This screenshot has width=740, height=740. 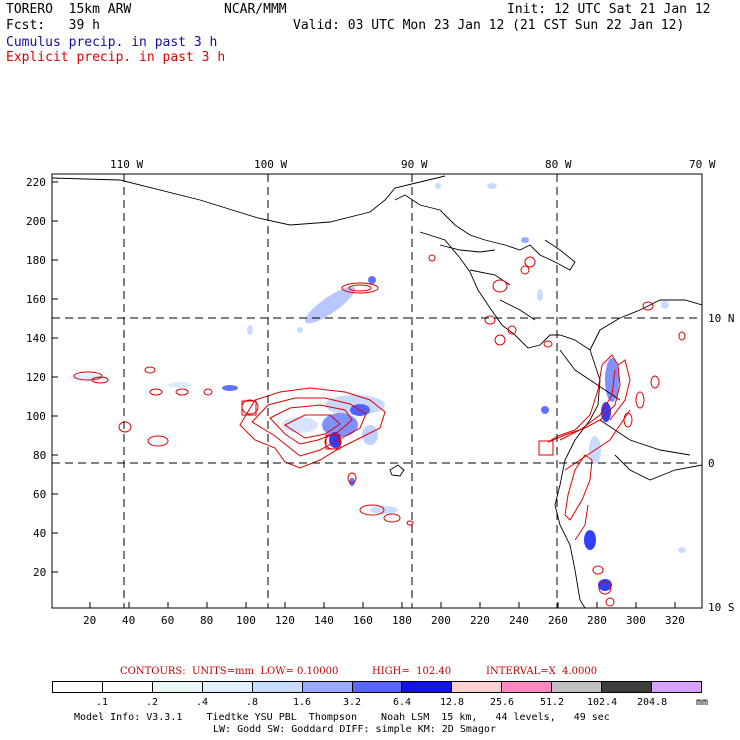 What do you see at coordinates (324, 620) in the screenshot?
I see `x-tick-label: 140` at bounding box center [324, 620].